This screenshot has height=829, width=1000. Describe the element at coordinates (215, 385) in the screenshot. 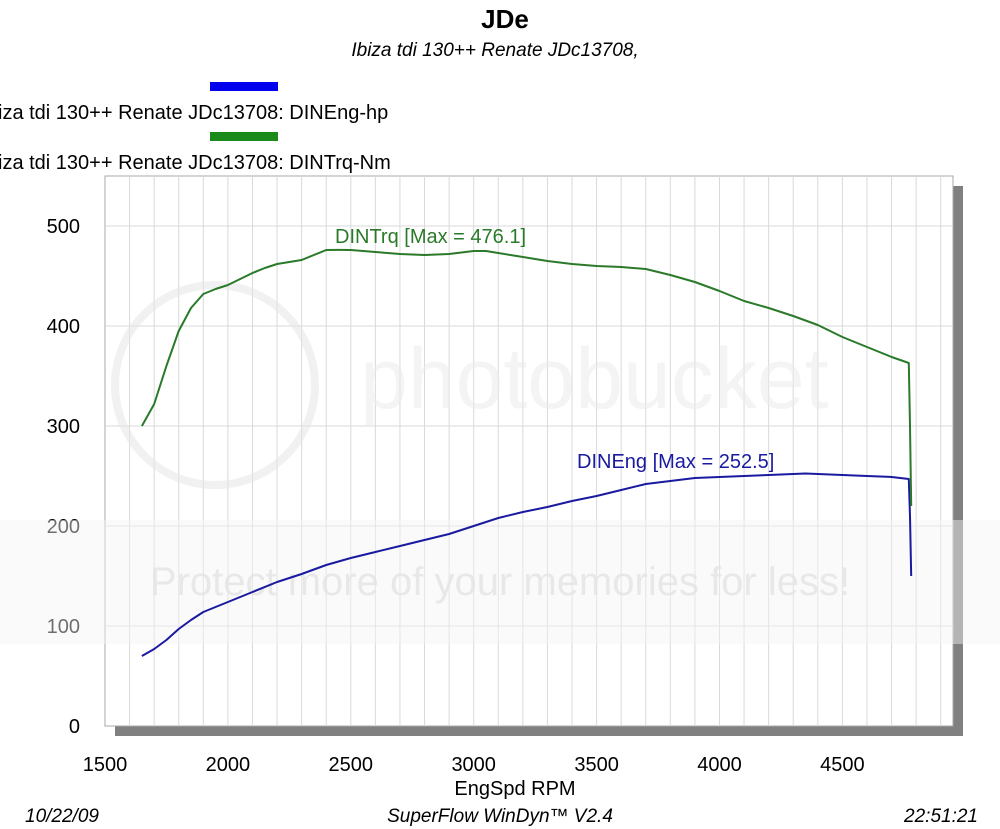

I see `watermark-ring-icon` at that location.